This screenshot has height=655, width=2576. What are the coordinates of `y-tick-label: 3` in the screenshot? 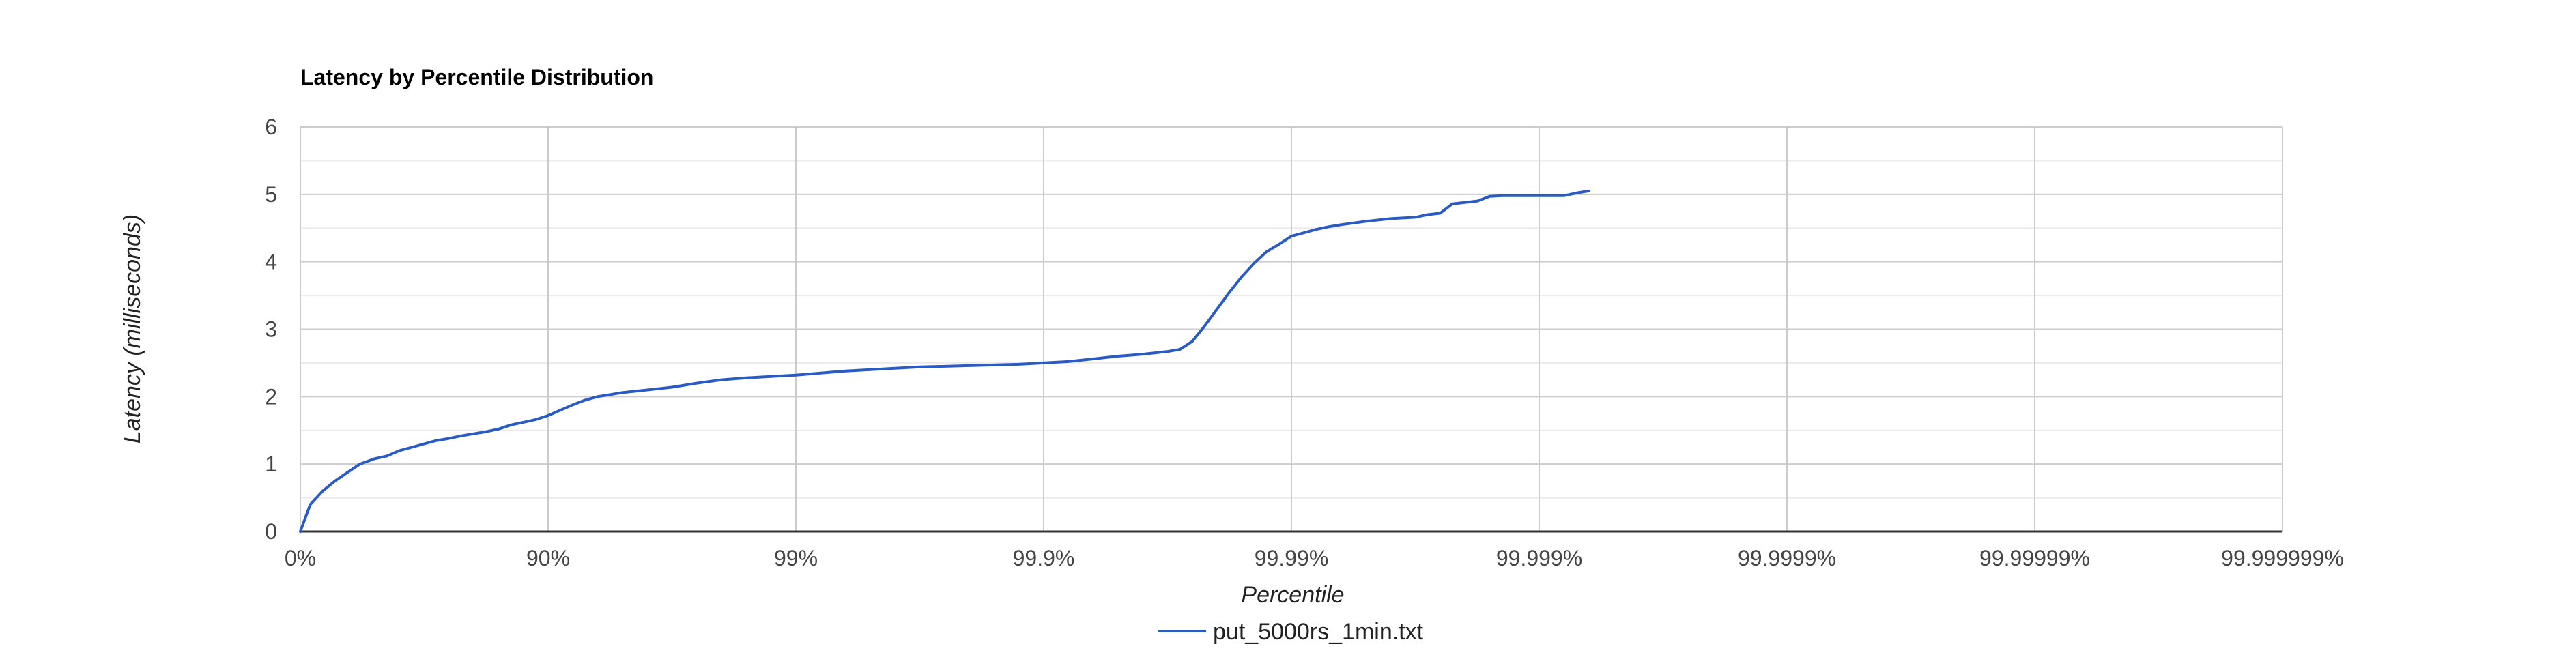 It's located at (271, 329).